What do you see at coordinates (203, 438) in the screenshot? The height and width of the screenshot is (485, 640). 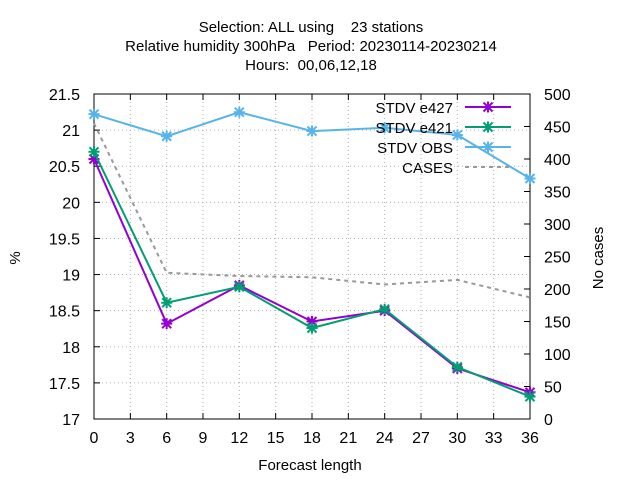 I see `x-tick-label: 9` at bounding box center [203, 438].